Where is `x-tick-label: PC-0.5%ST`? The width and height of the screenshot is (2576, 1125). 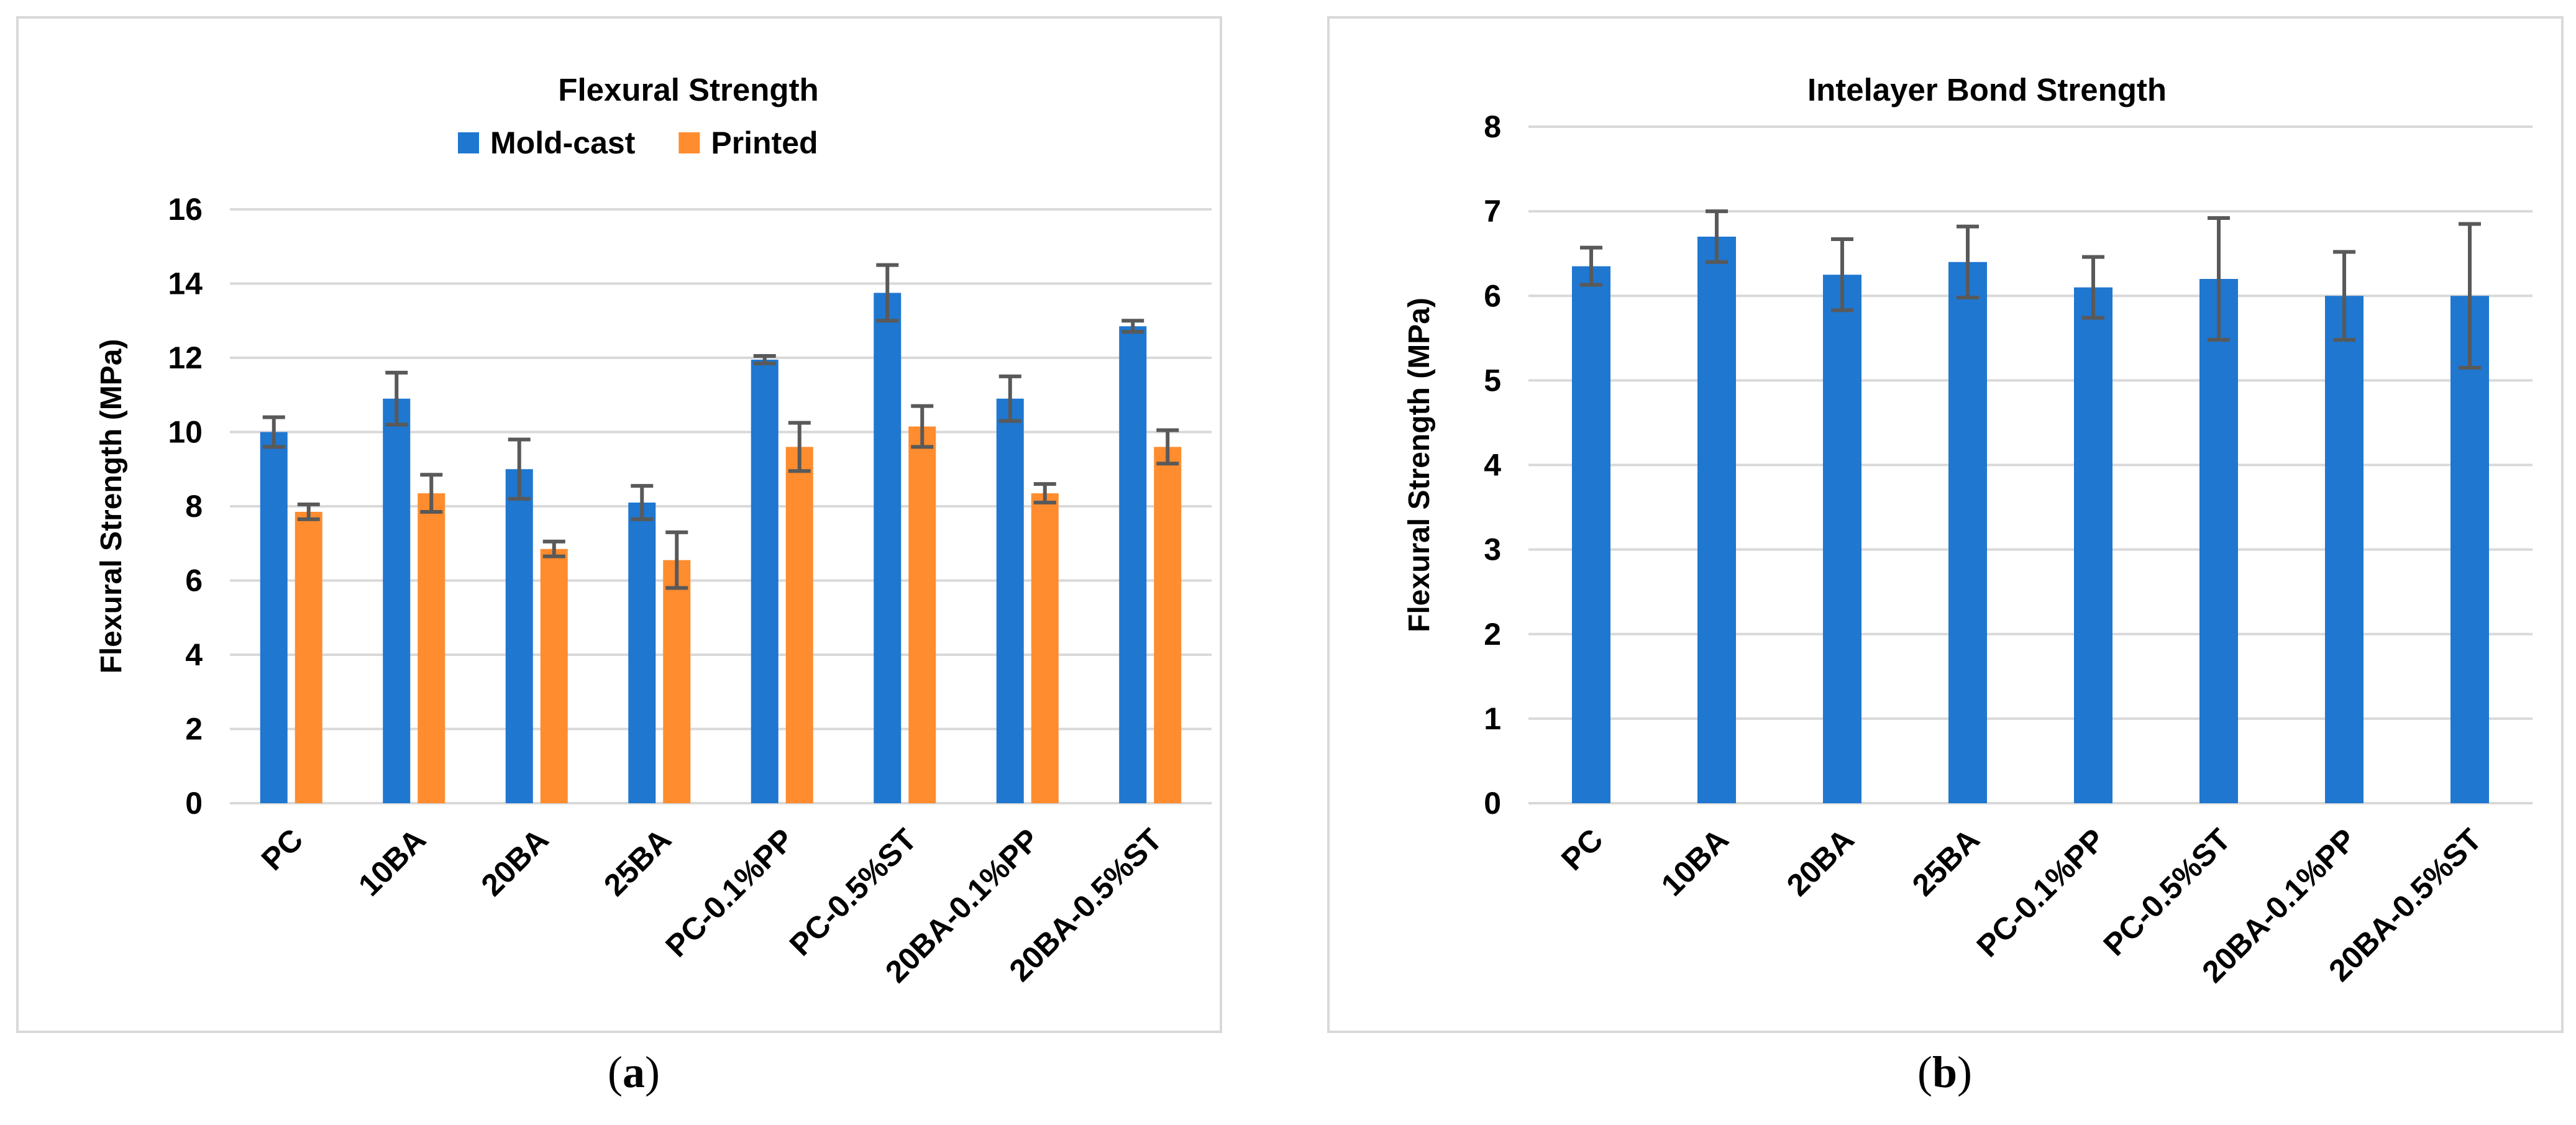 x-tick-label: PC-0.5%ST is located at coordinates (2167, 892).